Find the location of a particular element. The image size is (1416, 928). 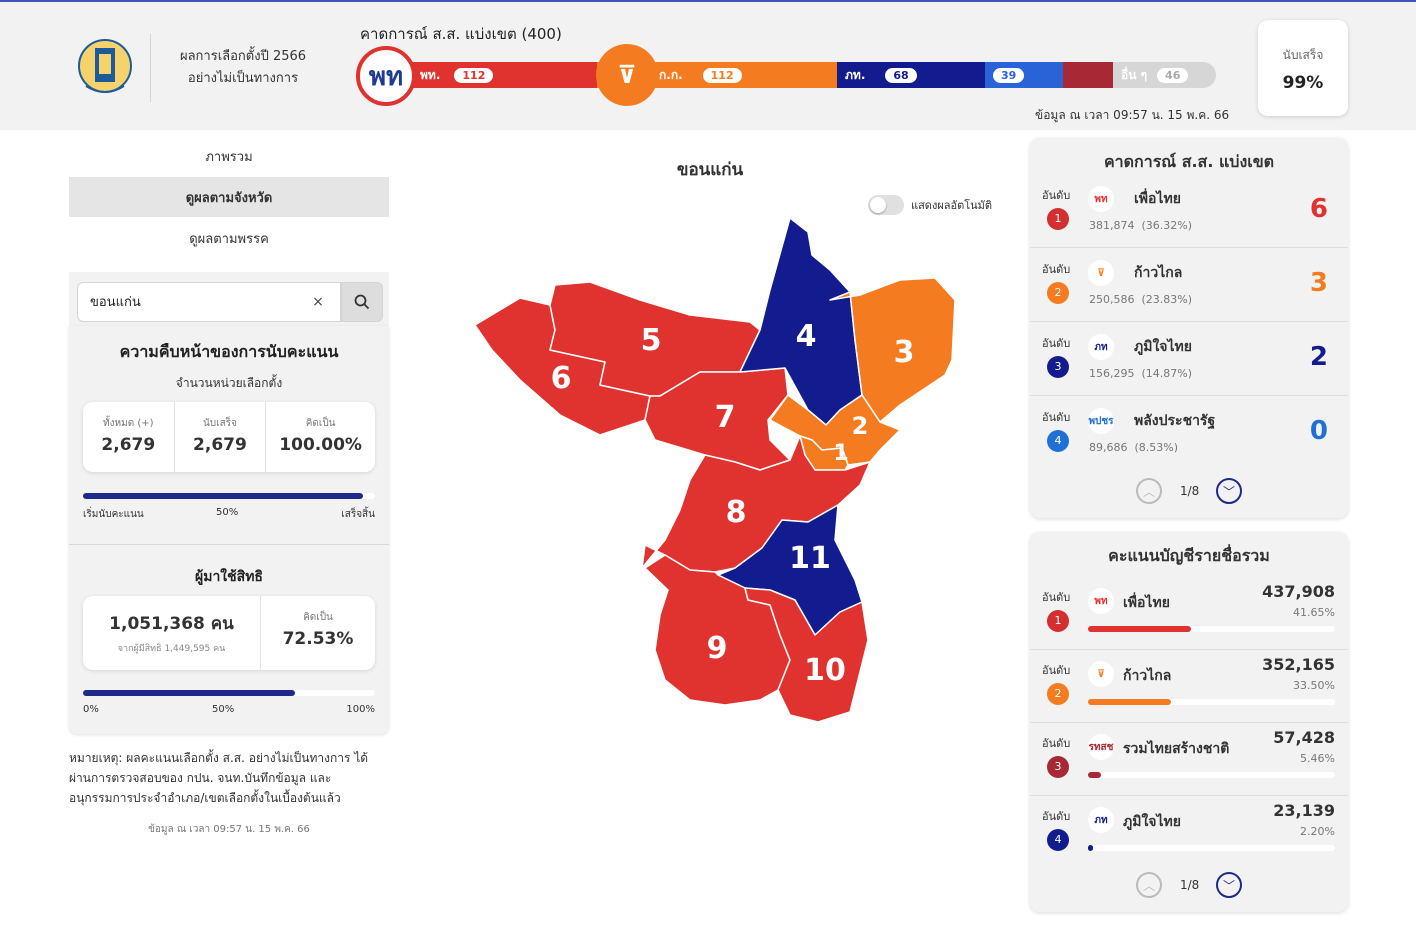

party-votes: 381,874 (36.32%) is located at coordinates (1140, 225).